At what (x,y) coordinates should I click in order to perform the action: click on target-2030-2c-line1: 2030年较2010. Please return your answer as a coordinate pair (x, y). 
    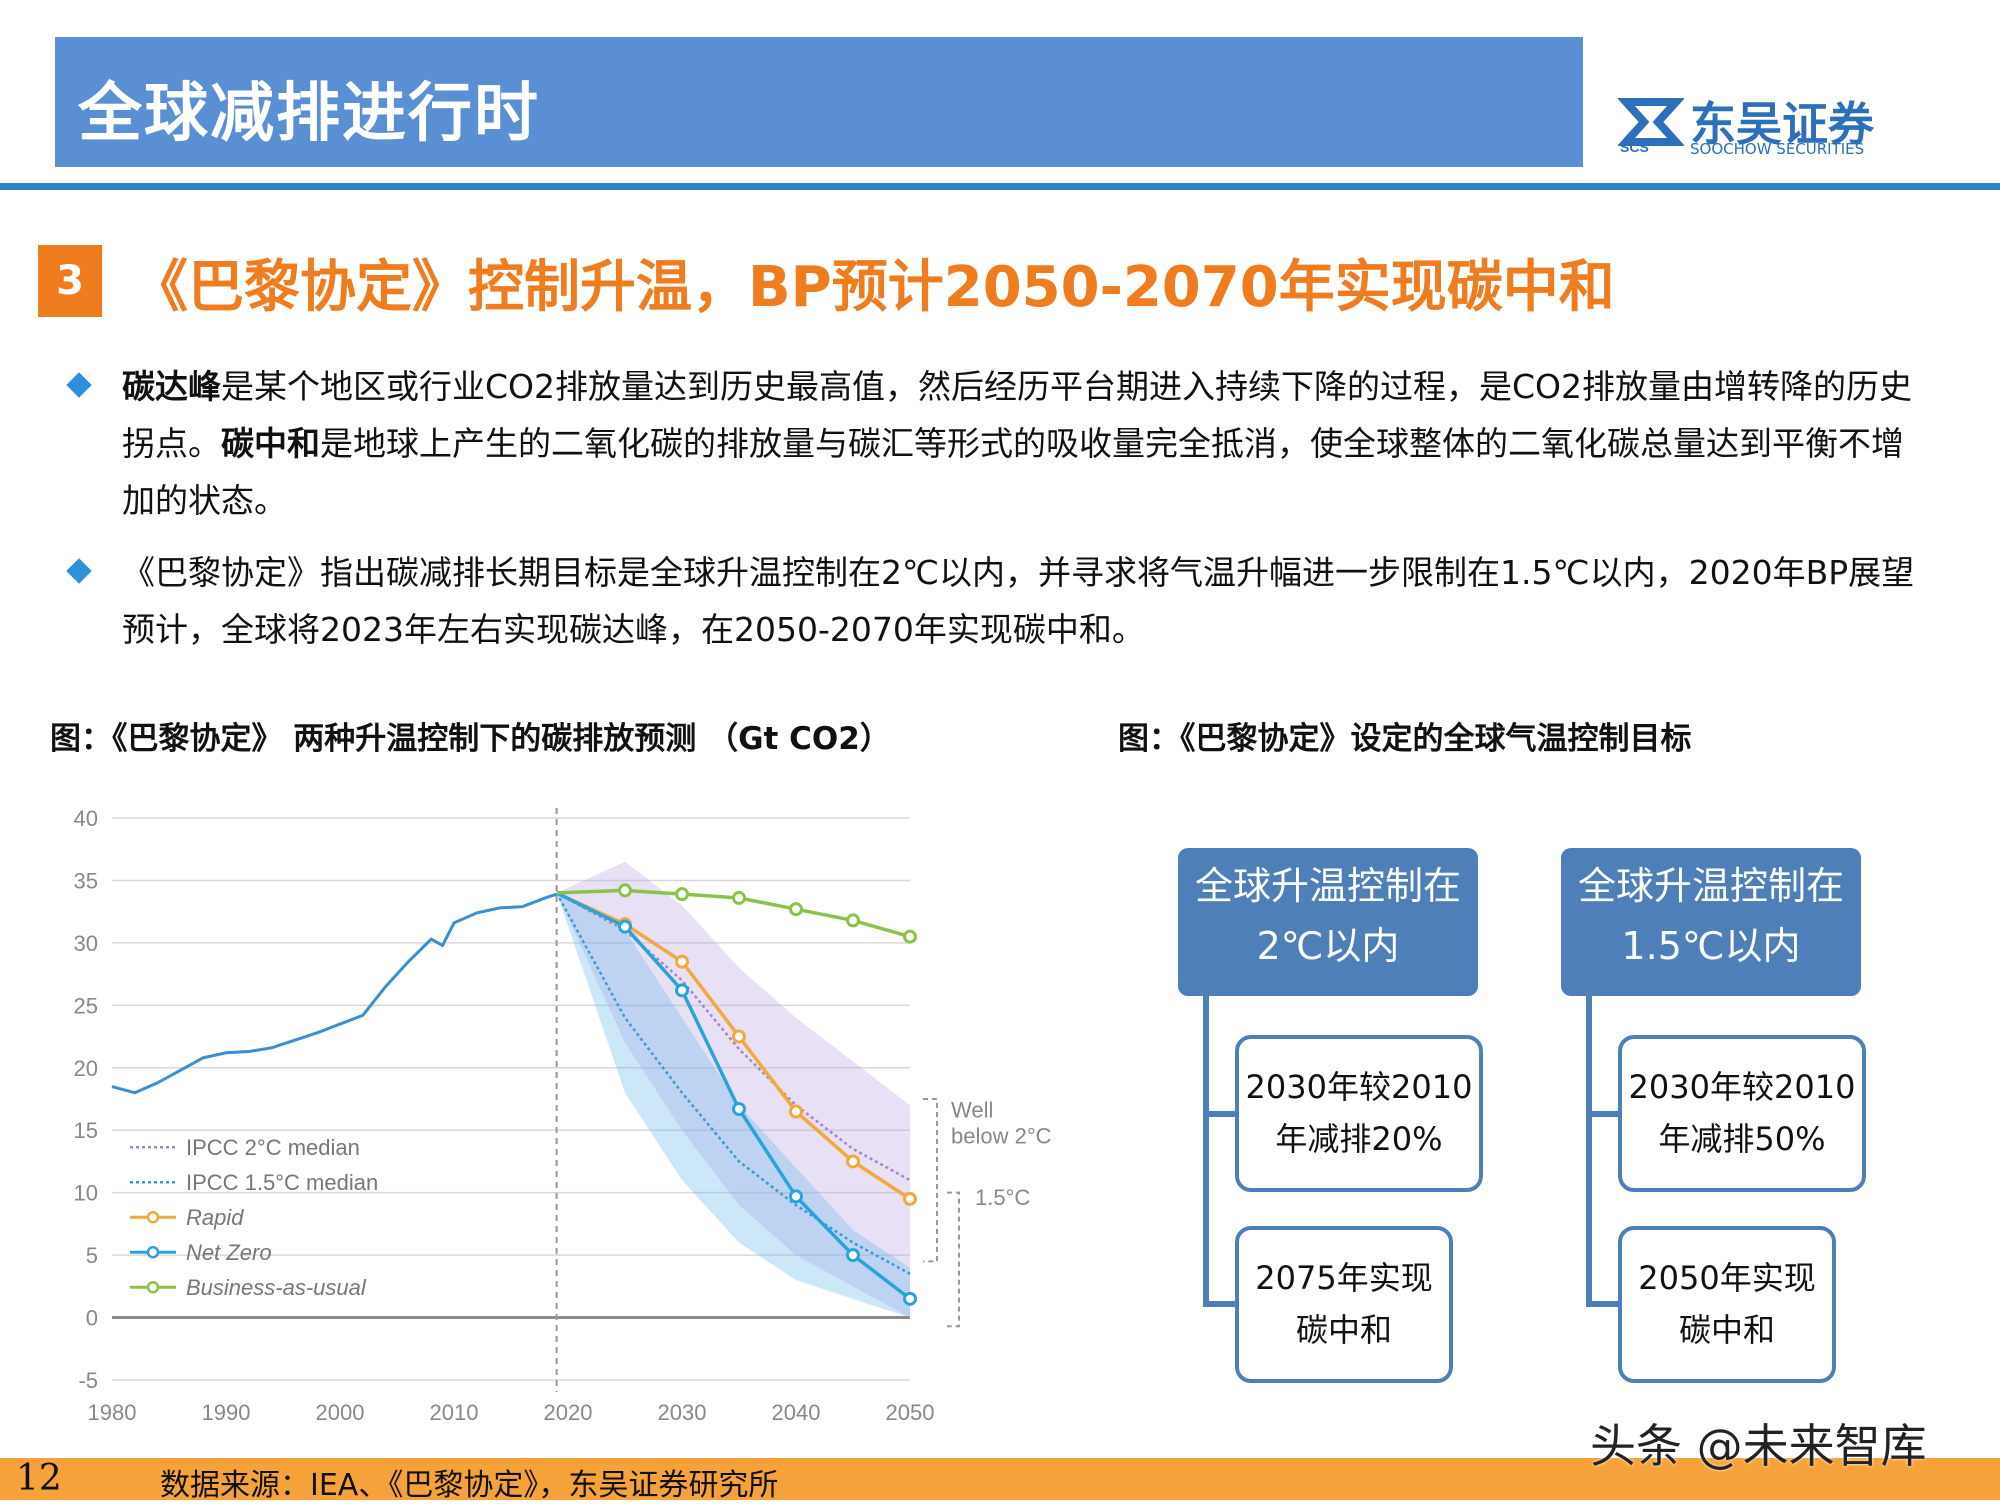
    Looking at the image, I should click on (1359, 1087).